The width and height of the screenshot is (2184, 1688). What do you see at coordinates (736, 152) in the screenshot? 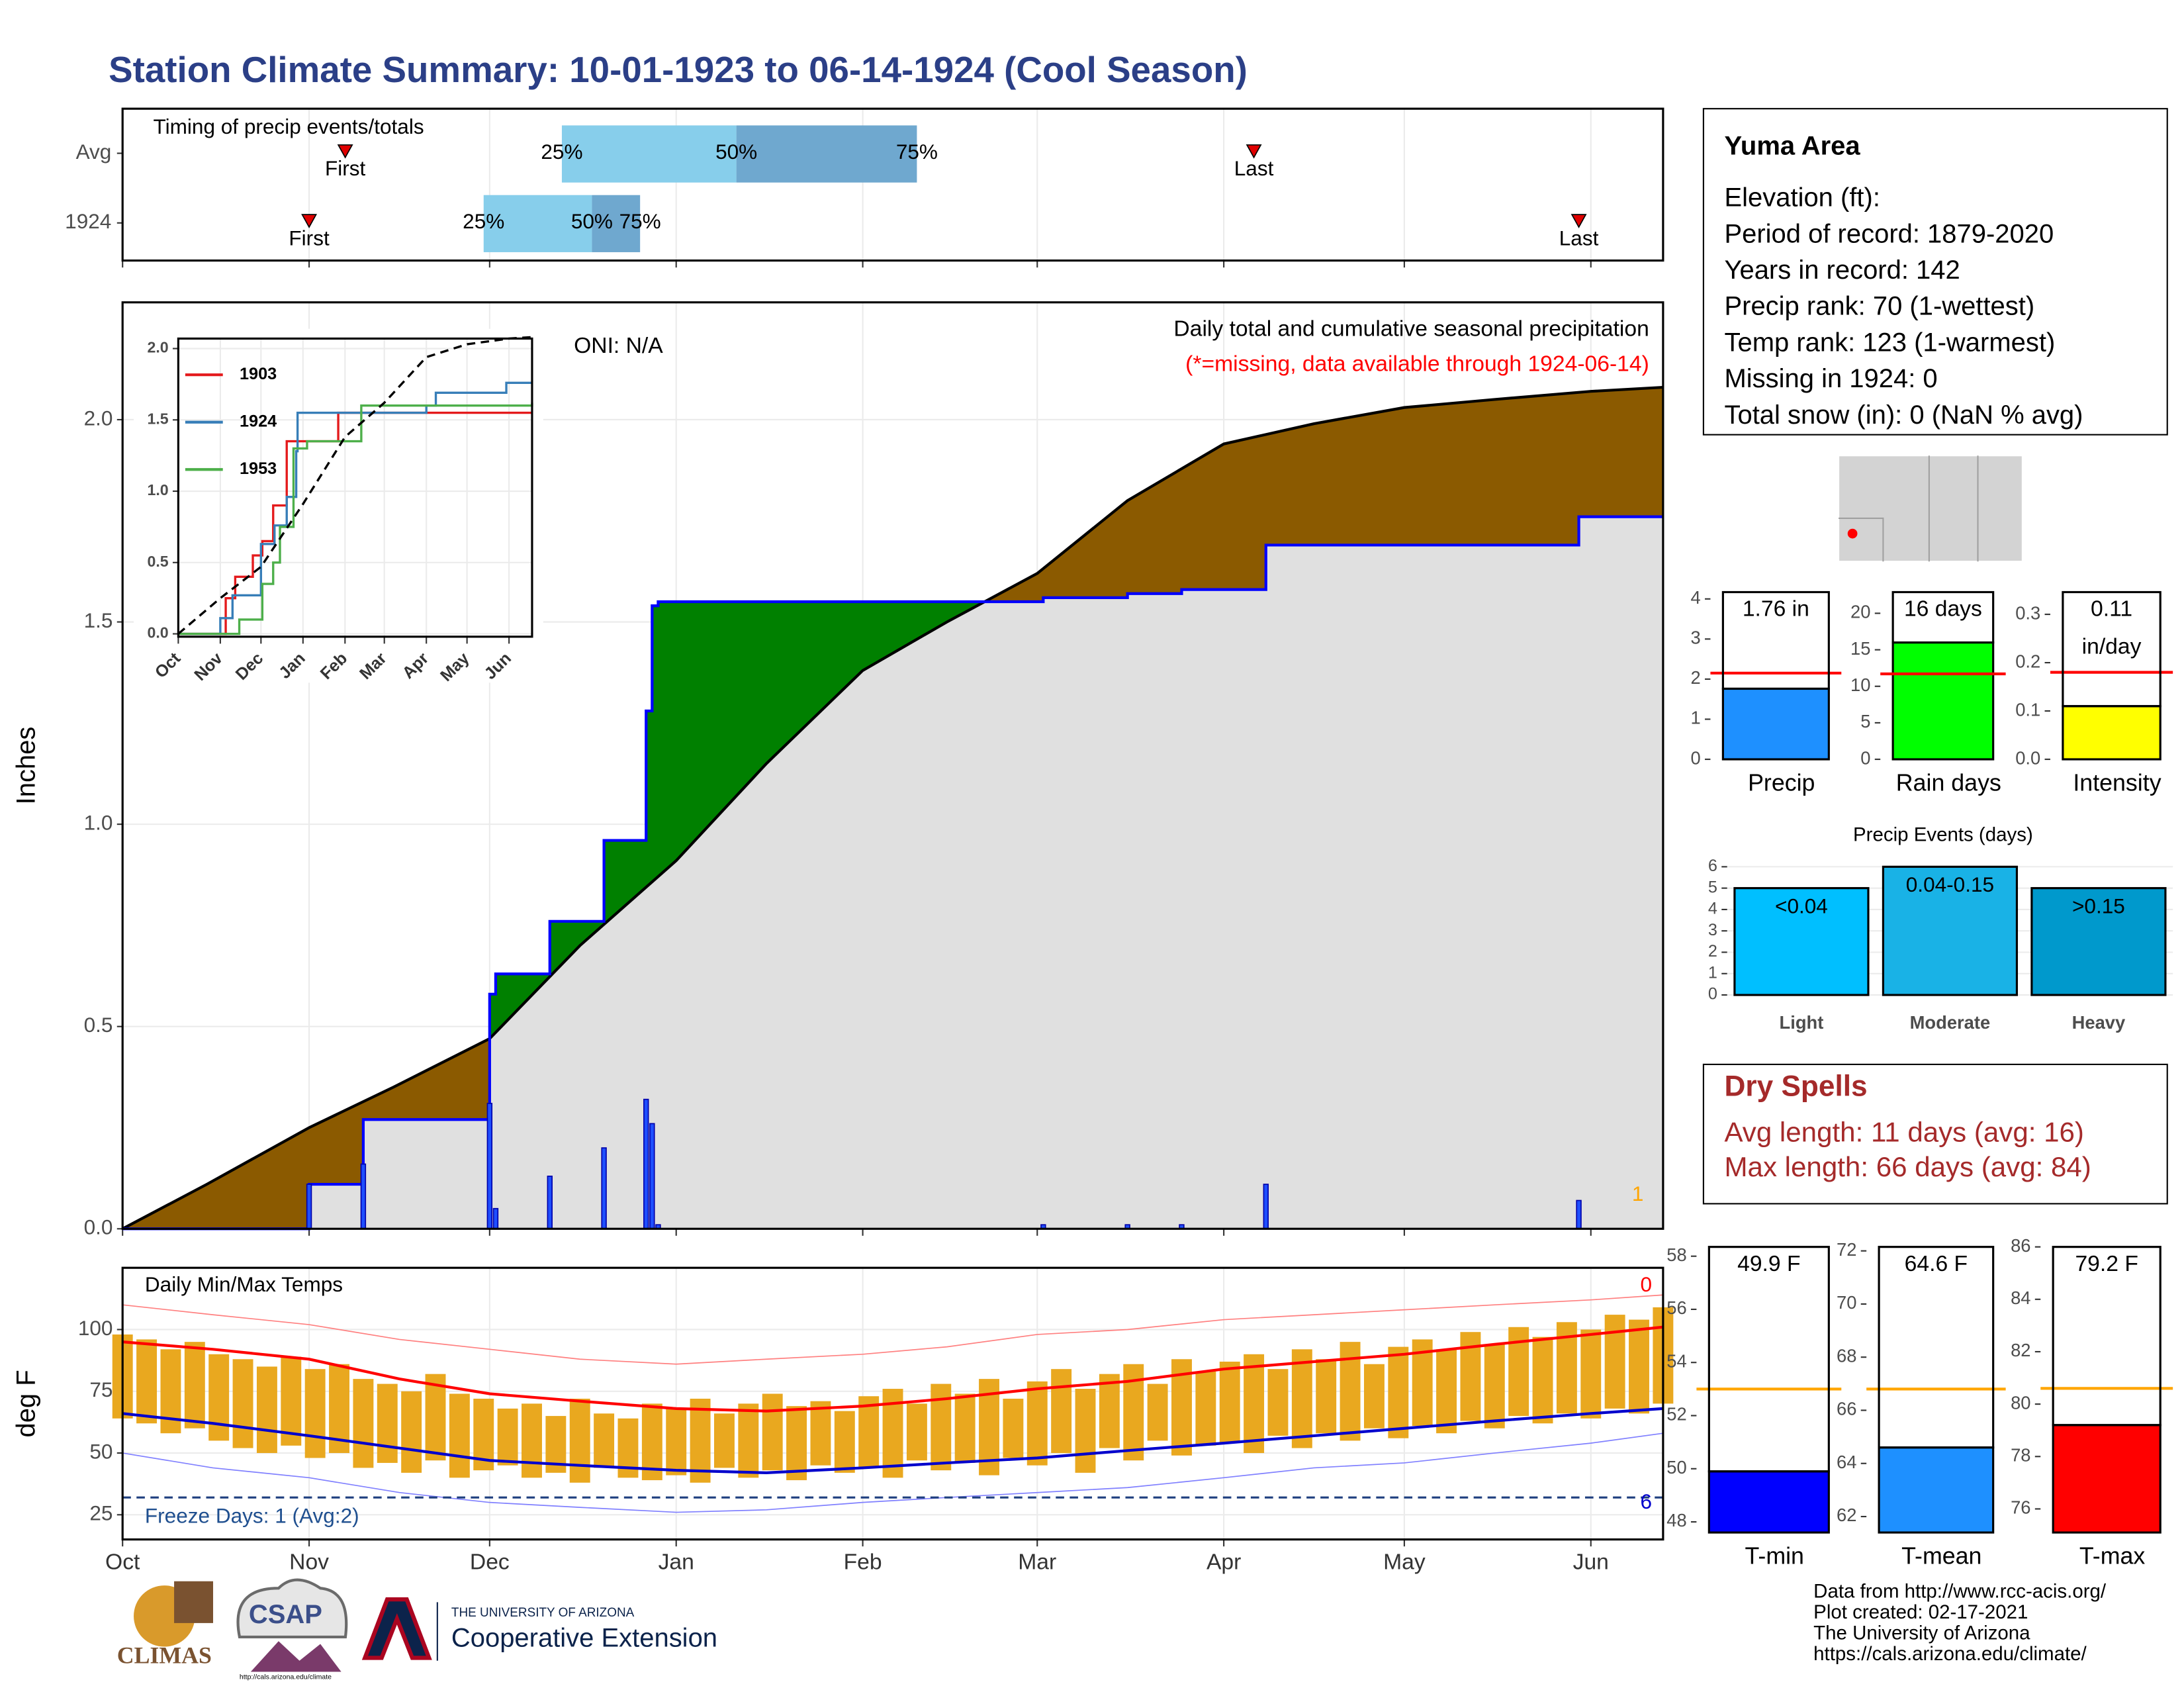
I see `quartile-label: 50%` at bounding box center [736, 152].